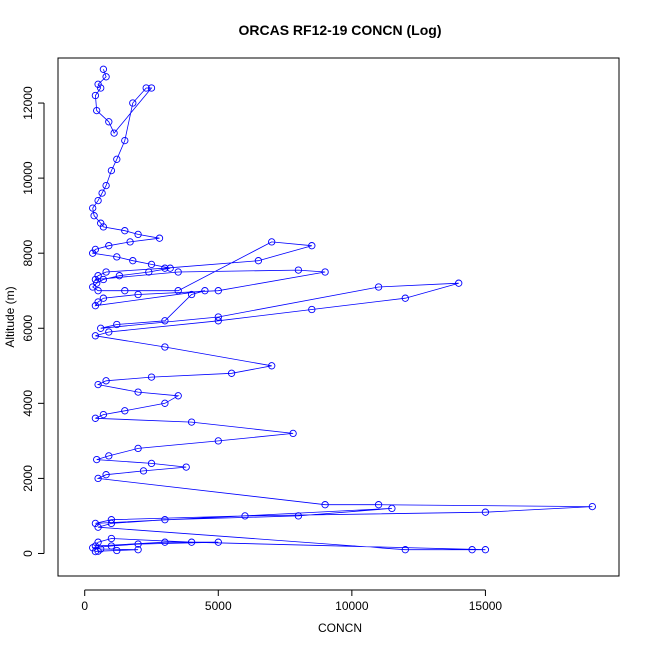 This screenshot has width=650, height=650. I want to click on y-tick-label: 10000, so click(28, 178).